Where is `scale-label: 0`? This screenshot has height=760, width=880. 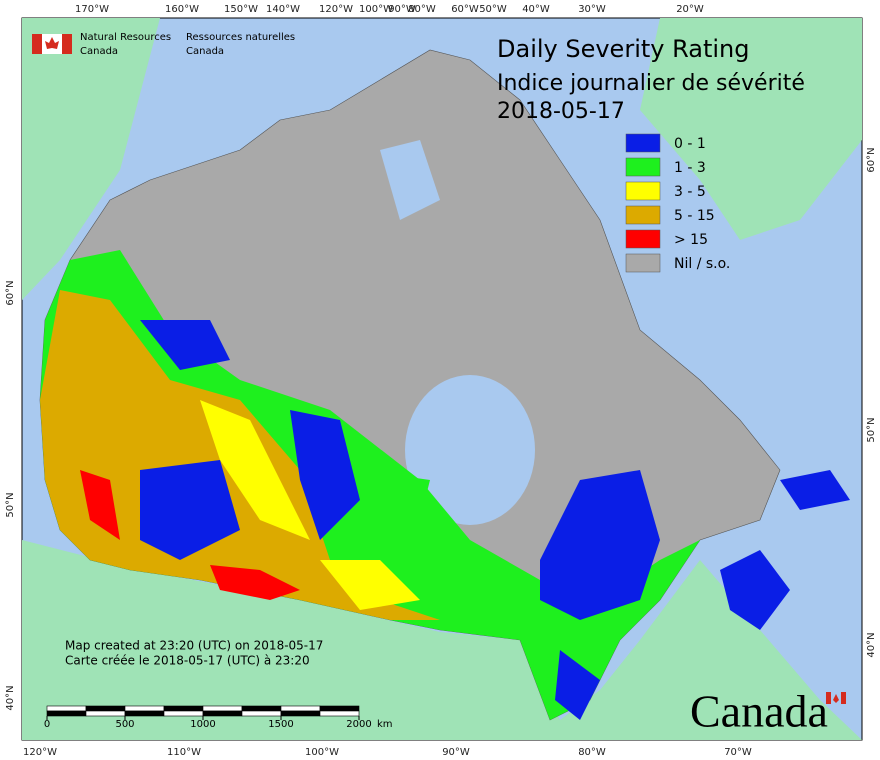
scale-label: 0 is located at coordinates (47, 724).